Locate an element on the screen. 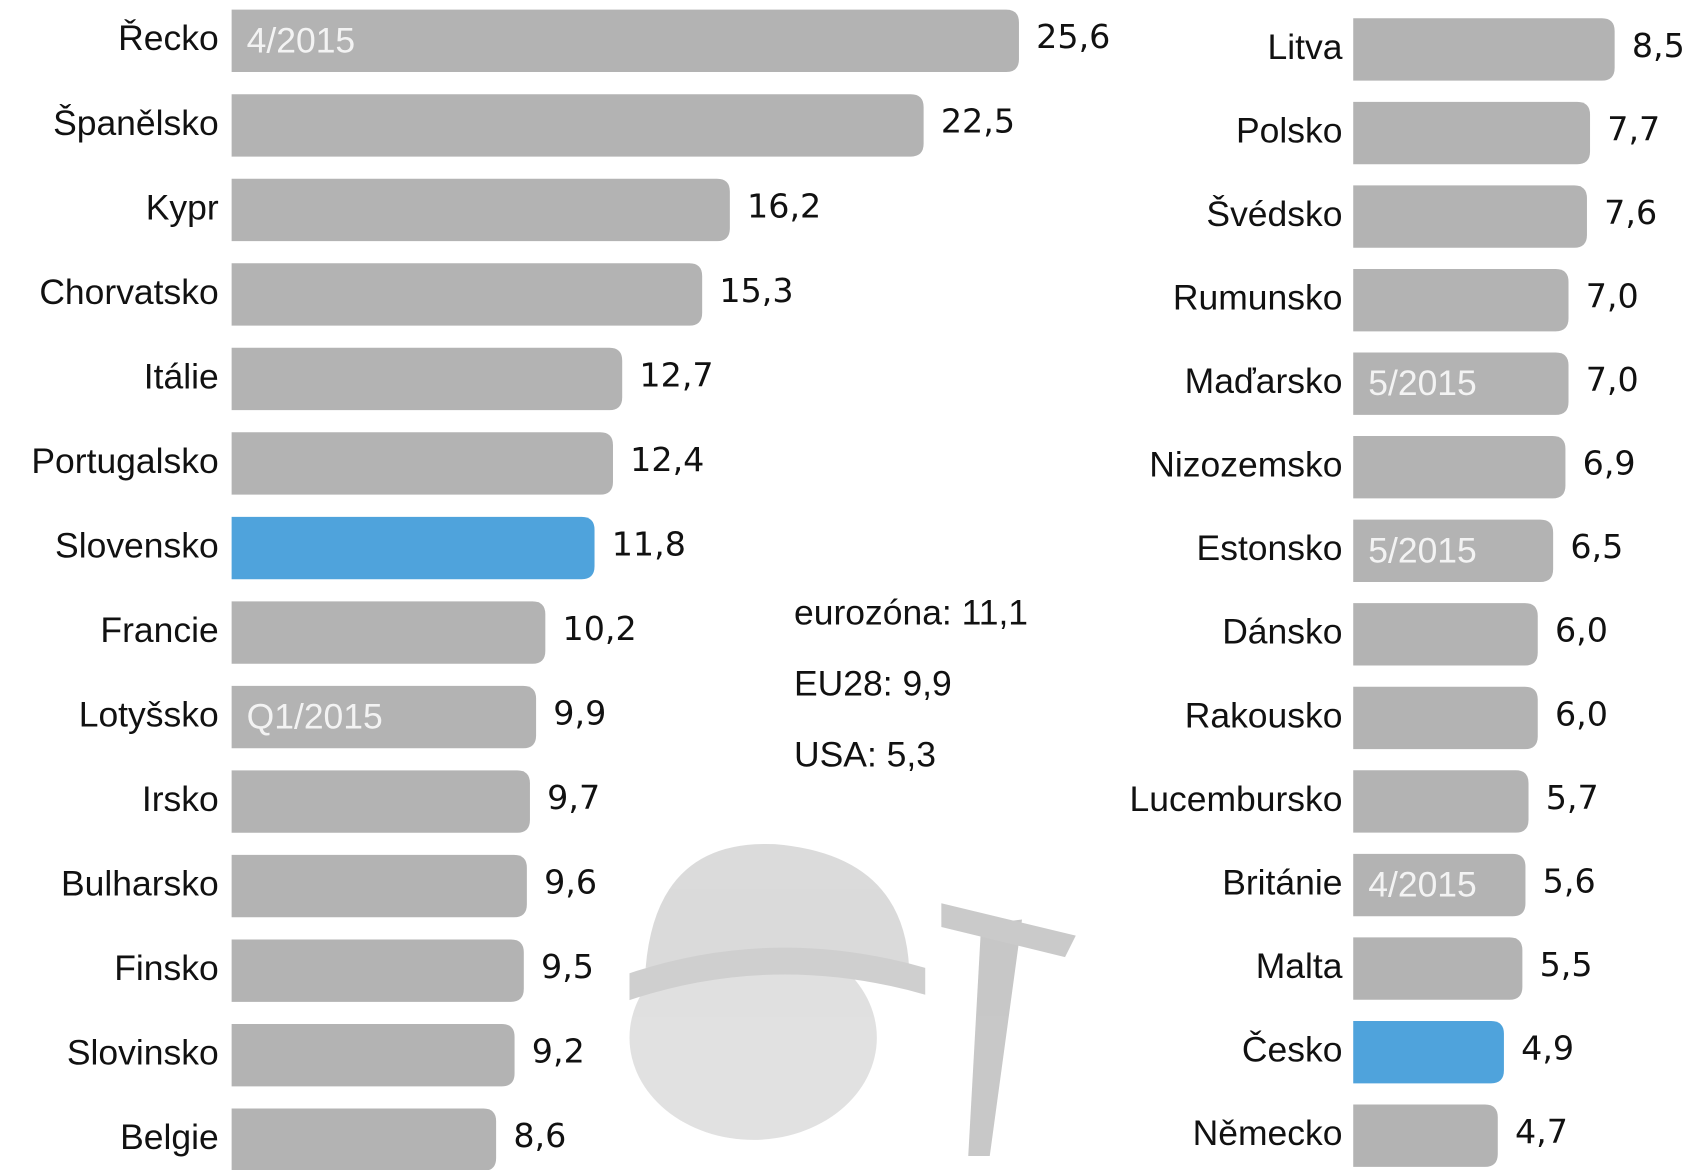 This screenshot has height=1170, width=1687. category-label: Slovinsko is located at coordinates (143, 1053).